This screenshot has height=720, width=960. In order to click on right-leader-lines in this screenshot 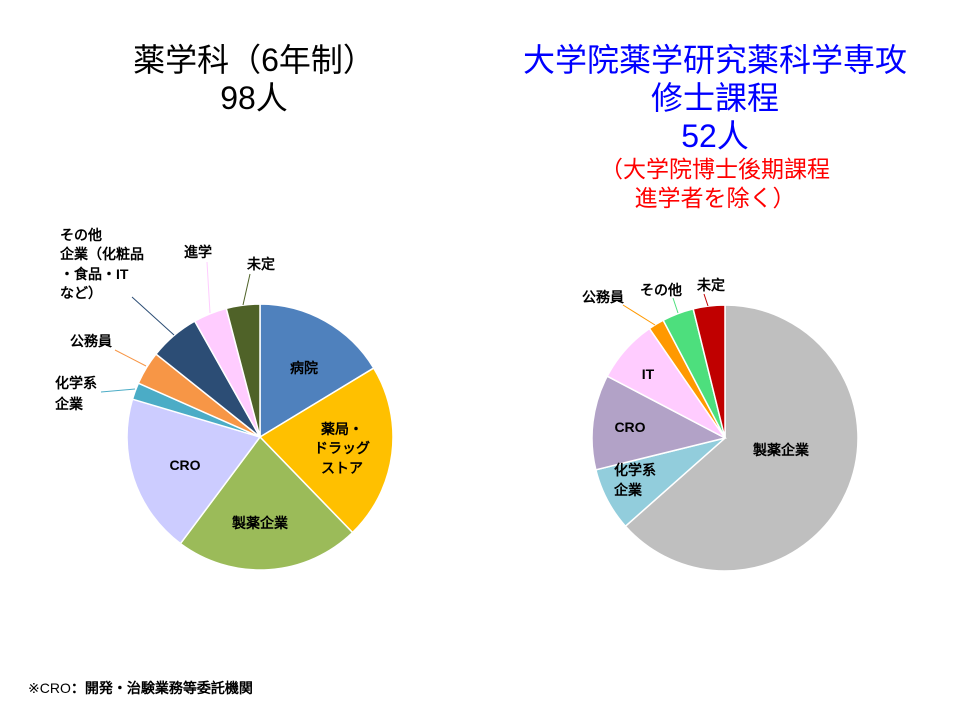, I will do `click(665, 309)`.